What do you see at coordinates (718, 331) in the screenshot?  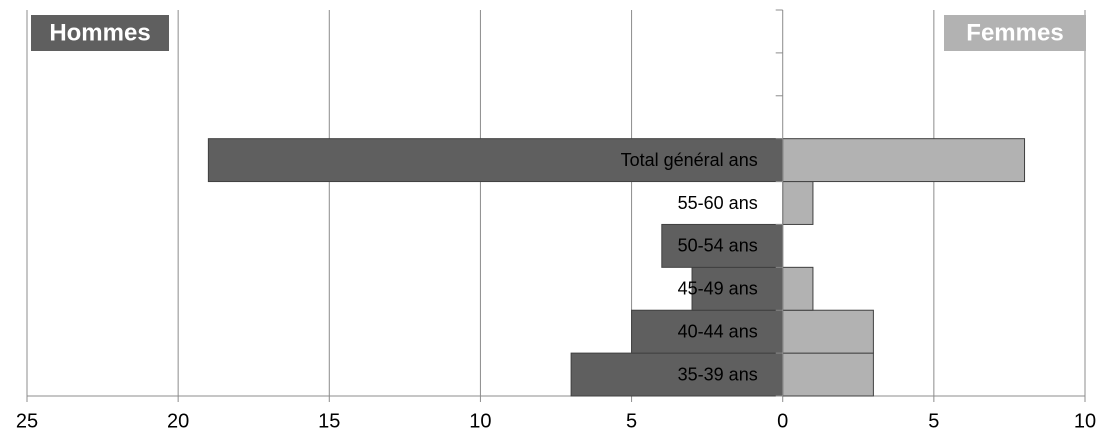 I see `category-label: 40-44 ans` at bounding box center [718, 331].